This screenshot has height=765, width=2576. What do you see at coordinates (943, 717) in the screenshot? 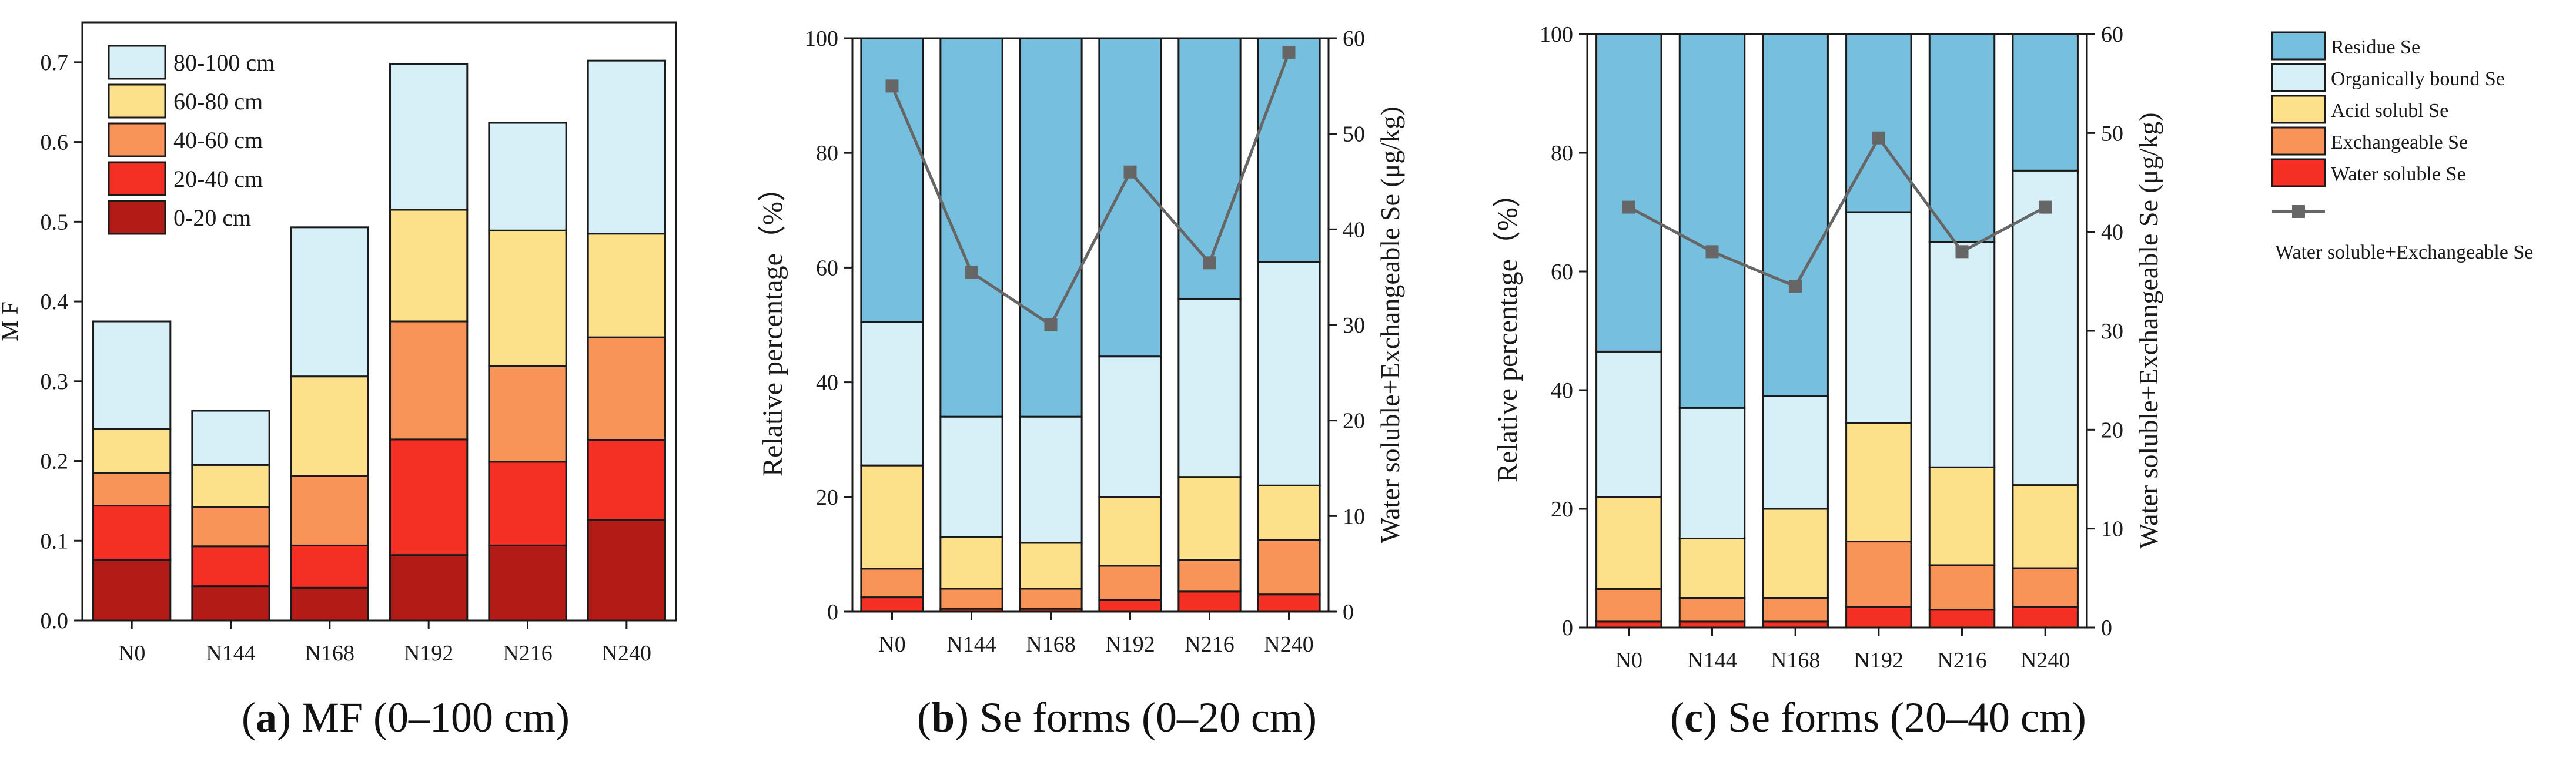
I see `caption-b-letter: b` at bounding box center [943, 717].